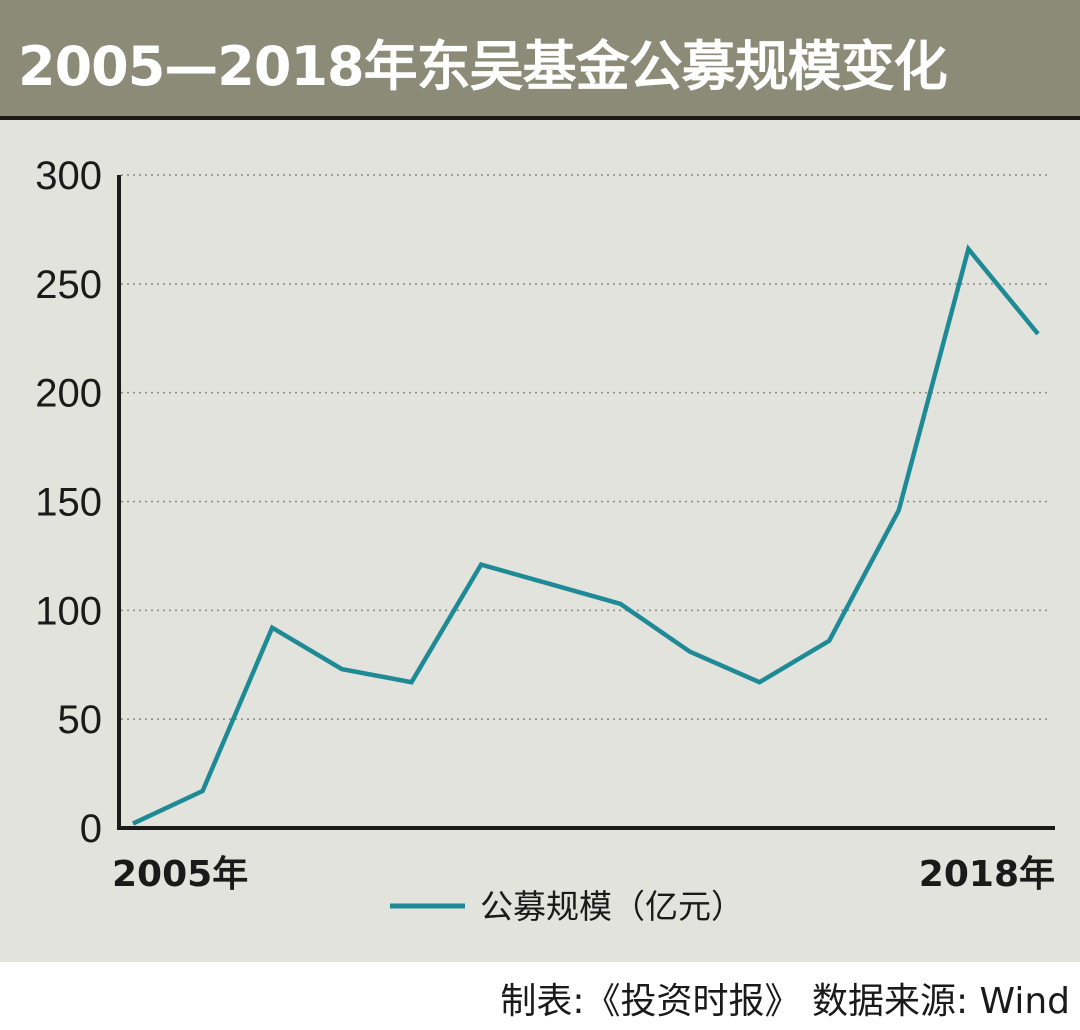 The width and height of the screenshot is (1080, 1030). What do you see at coordinates (91, 829) in the screenshot?
I see `y-tick-label: 0` at bounding box center [91, 829].